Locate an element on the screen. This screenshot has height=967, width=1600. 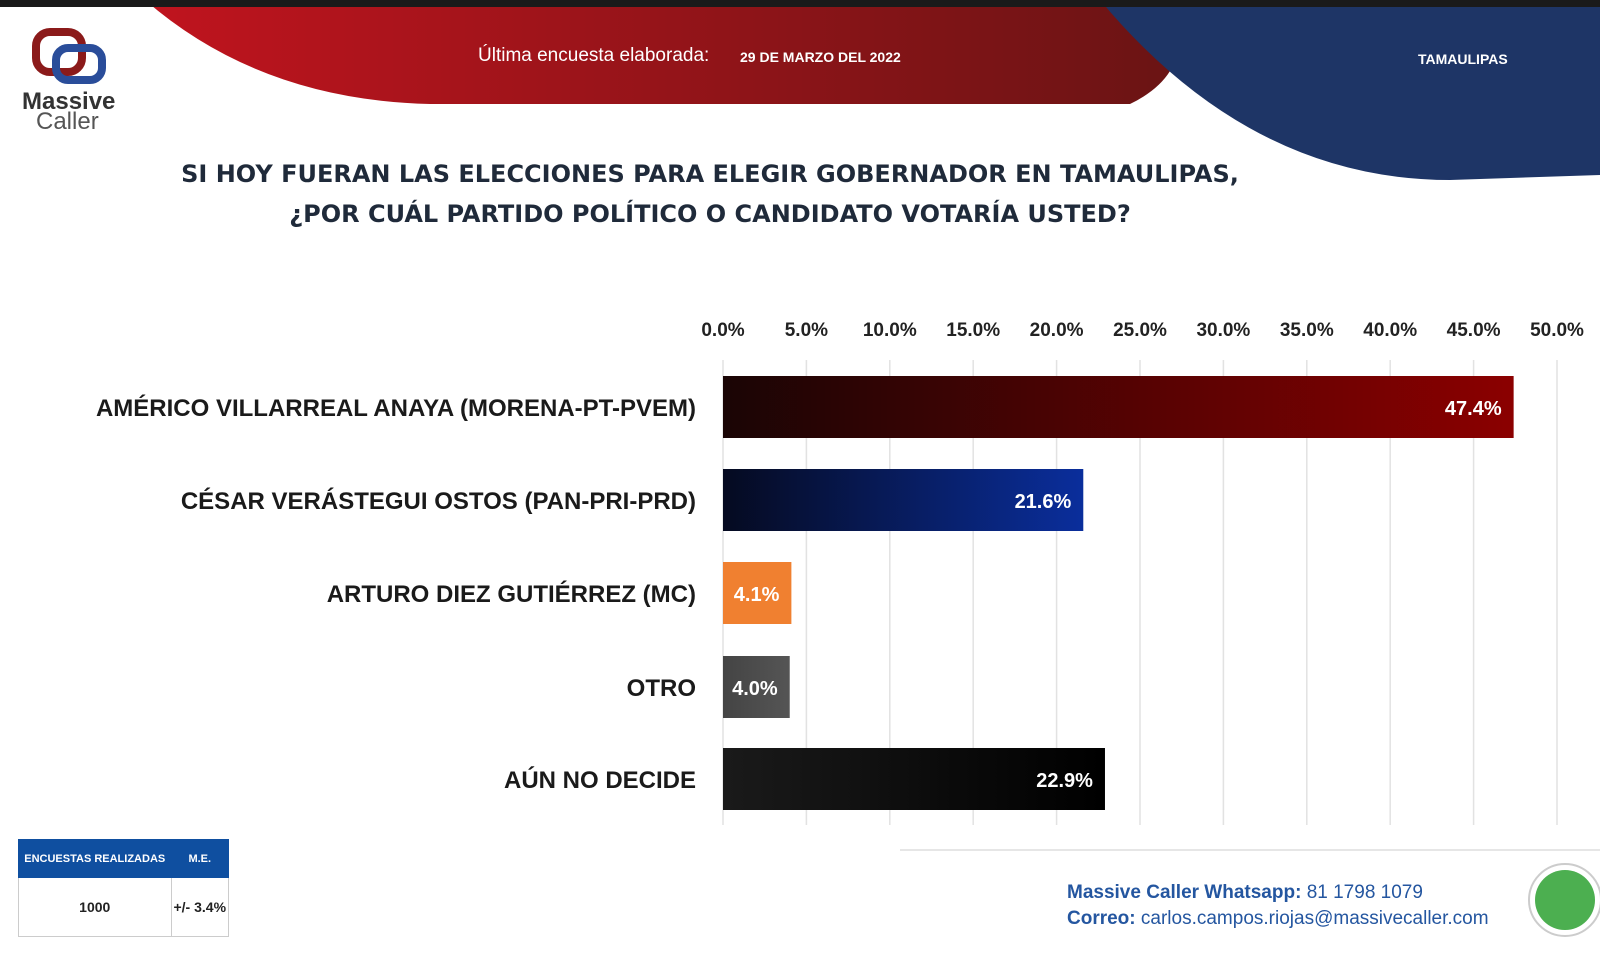
info-table: ENCUESTAS REALIZADAS M.E. 1000 +/- 3.4% is located at coordinates (123, 888).